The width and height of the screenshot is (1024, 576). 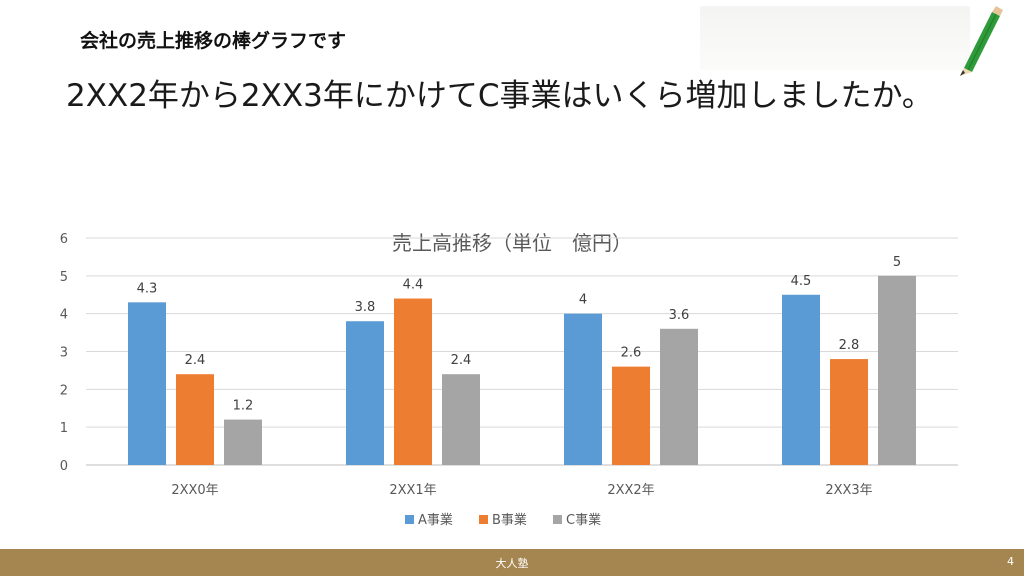 What do you see at coordinates (413, 285) in the screenshot?
I see `data-label: 4.4` at bounding box center [413, 285].